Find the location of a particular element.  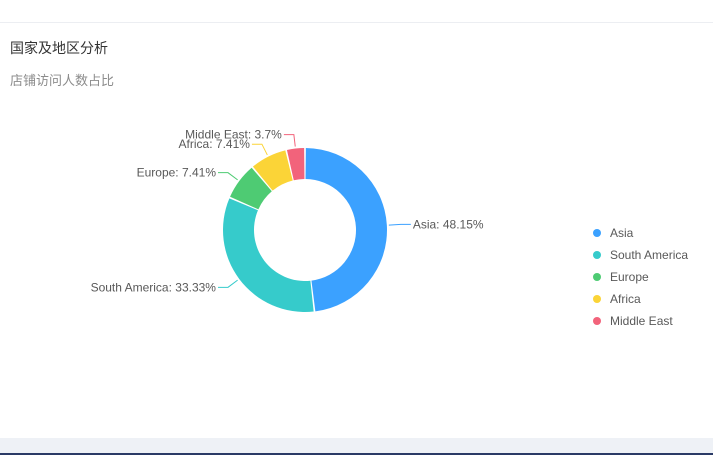

card-subtitle: 店铺访问人数占比 is located at coordinates (62, 80).